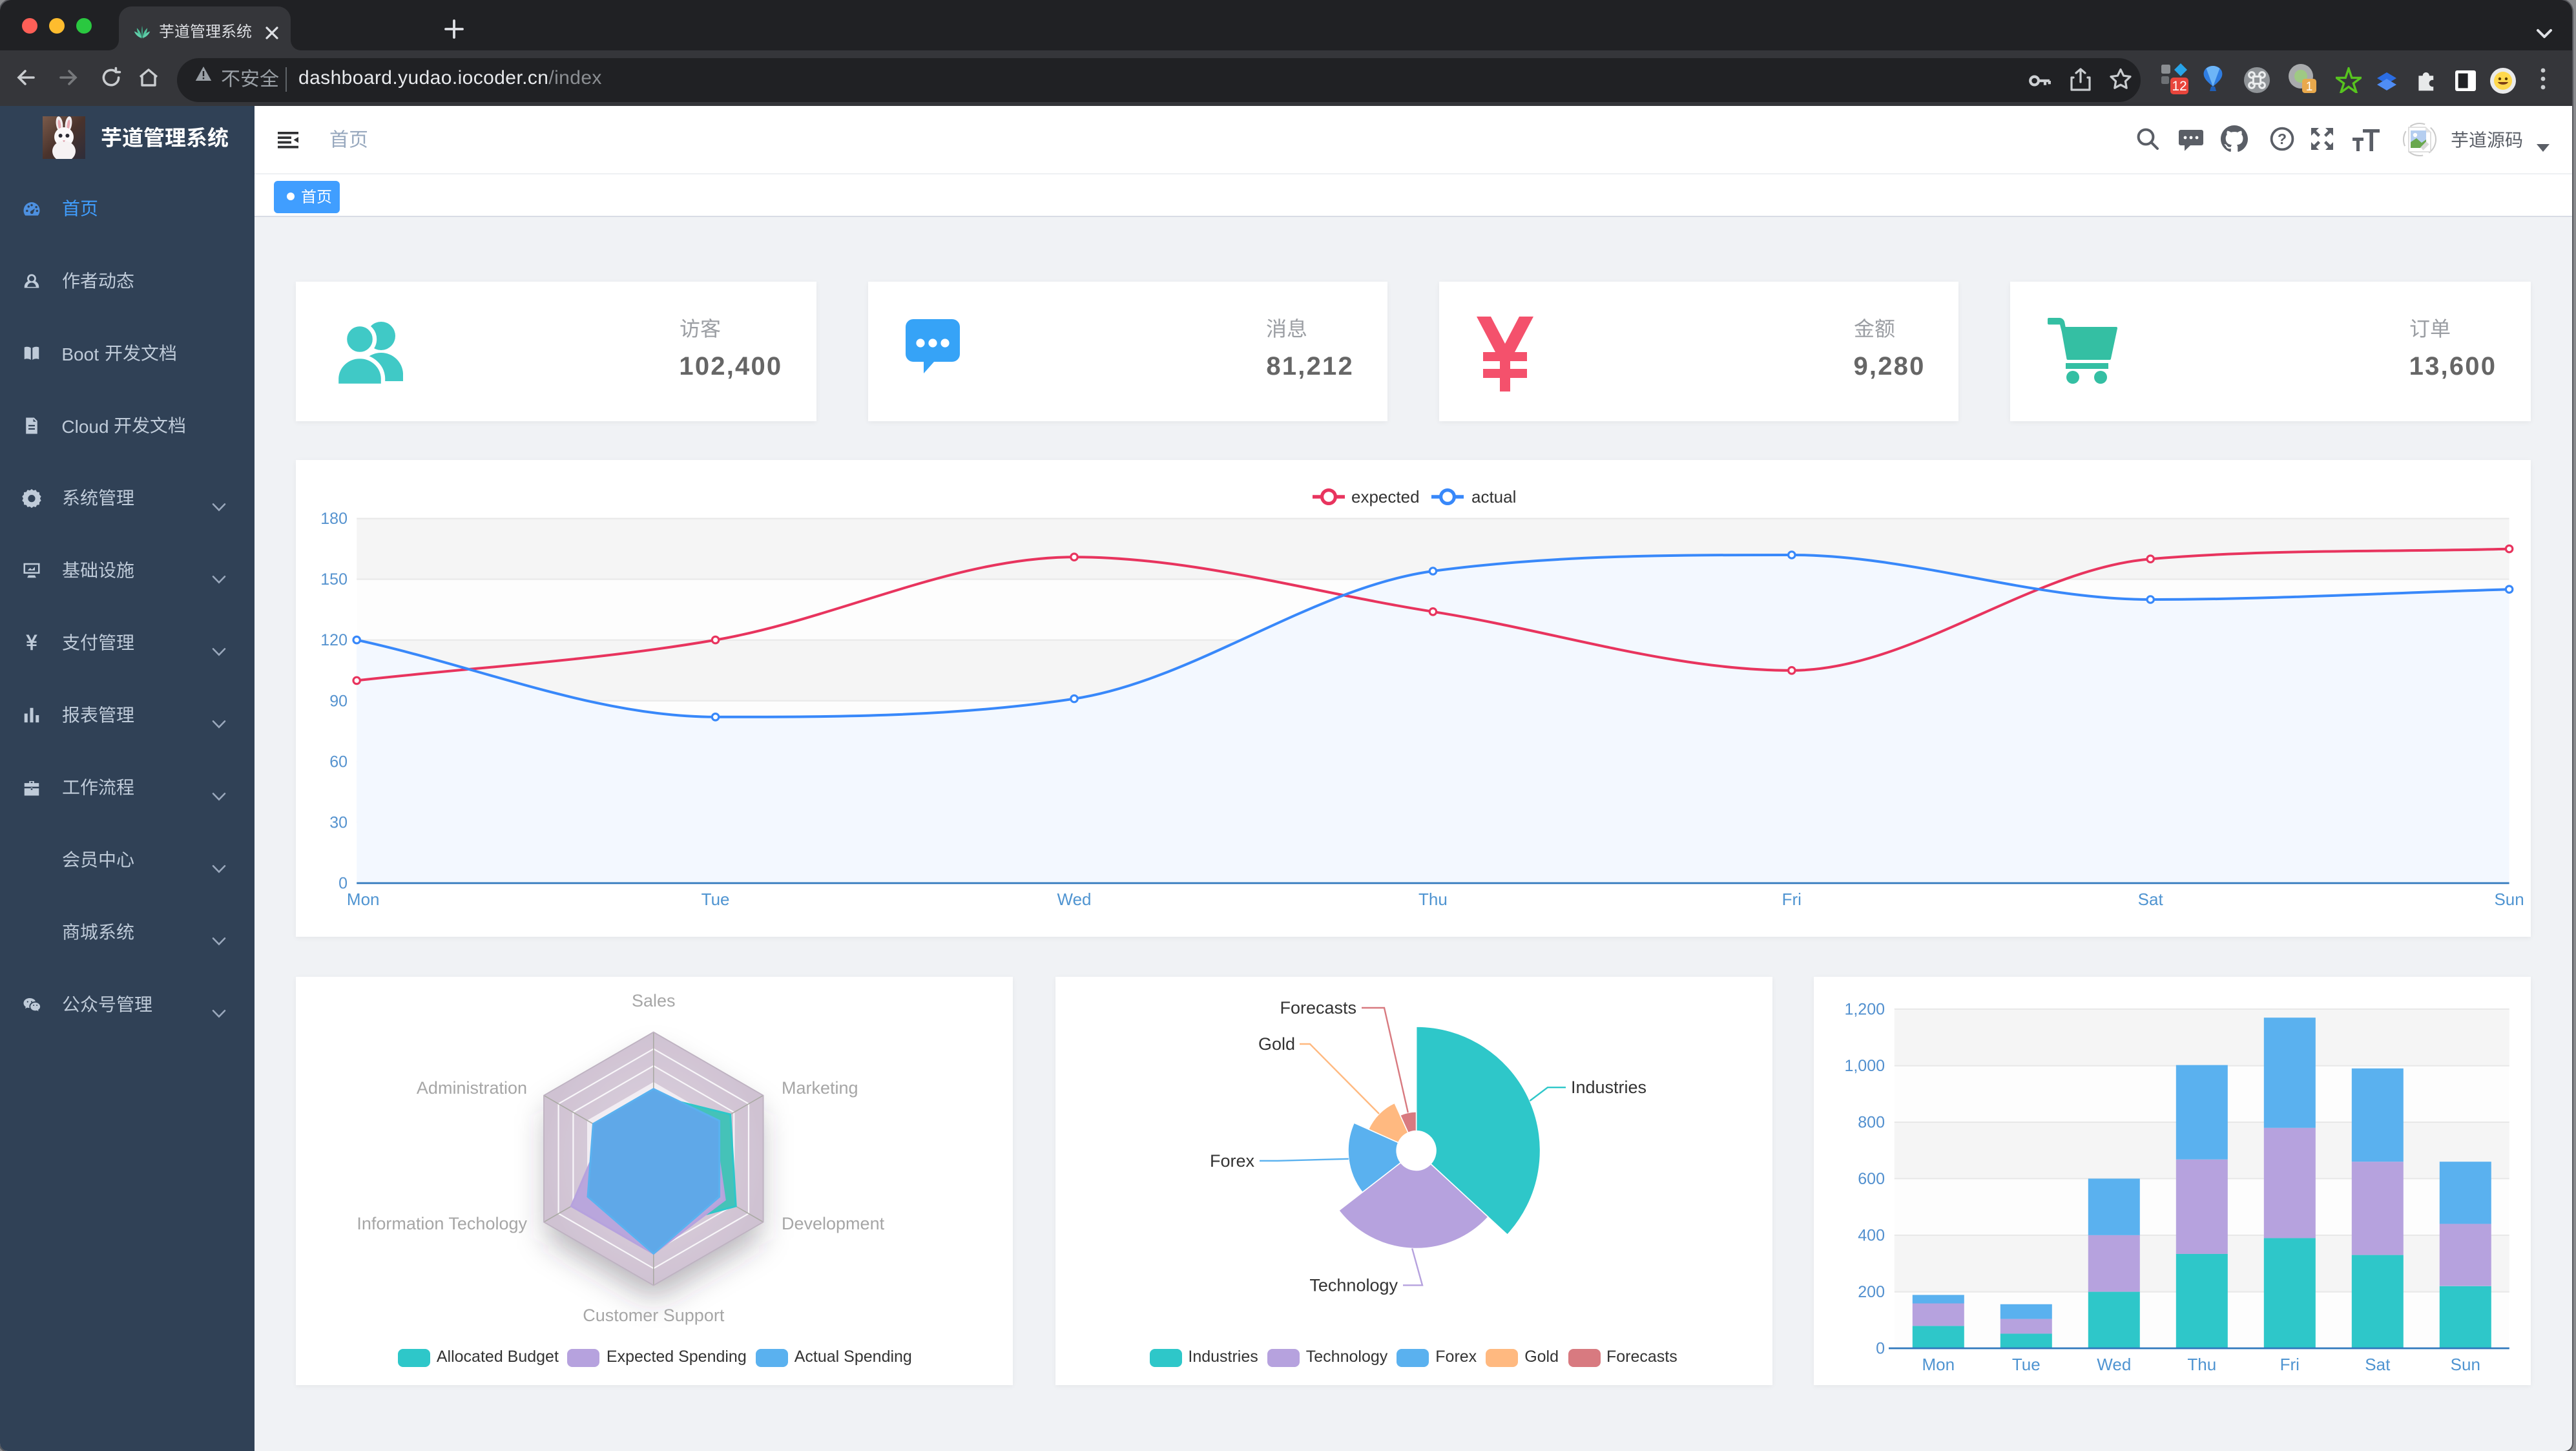 The image size is (2576, 1451). What do you see at coordinates (339, 761) in the screenshot?
I see `svg-text: 60` at bounding box center [339, 761].